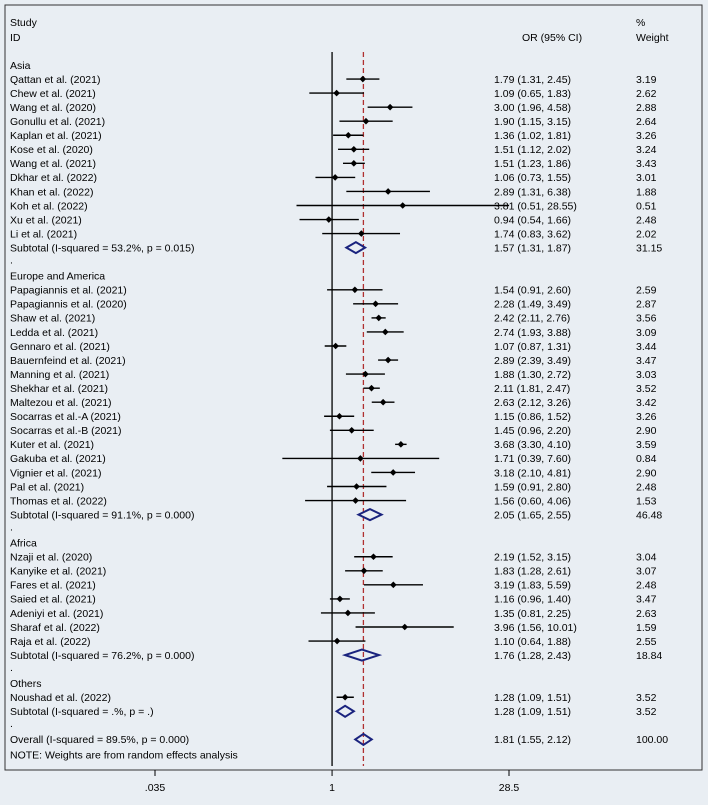  Describe the element at coordinates (23, 544) in the screenshot. I see `group-heading: Africa` at that location.